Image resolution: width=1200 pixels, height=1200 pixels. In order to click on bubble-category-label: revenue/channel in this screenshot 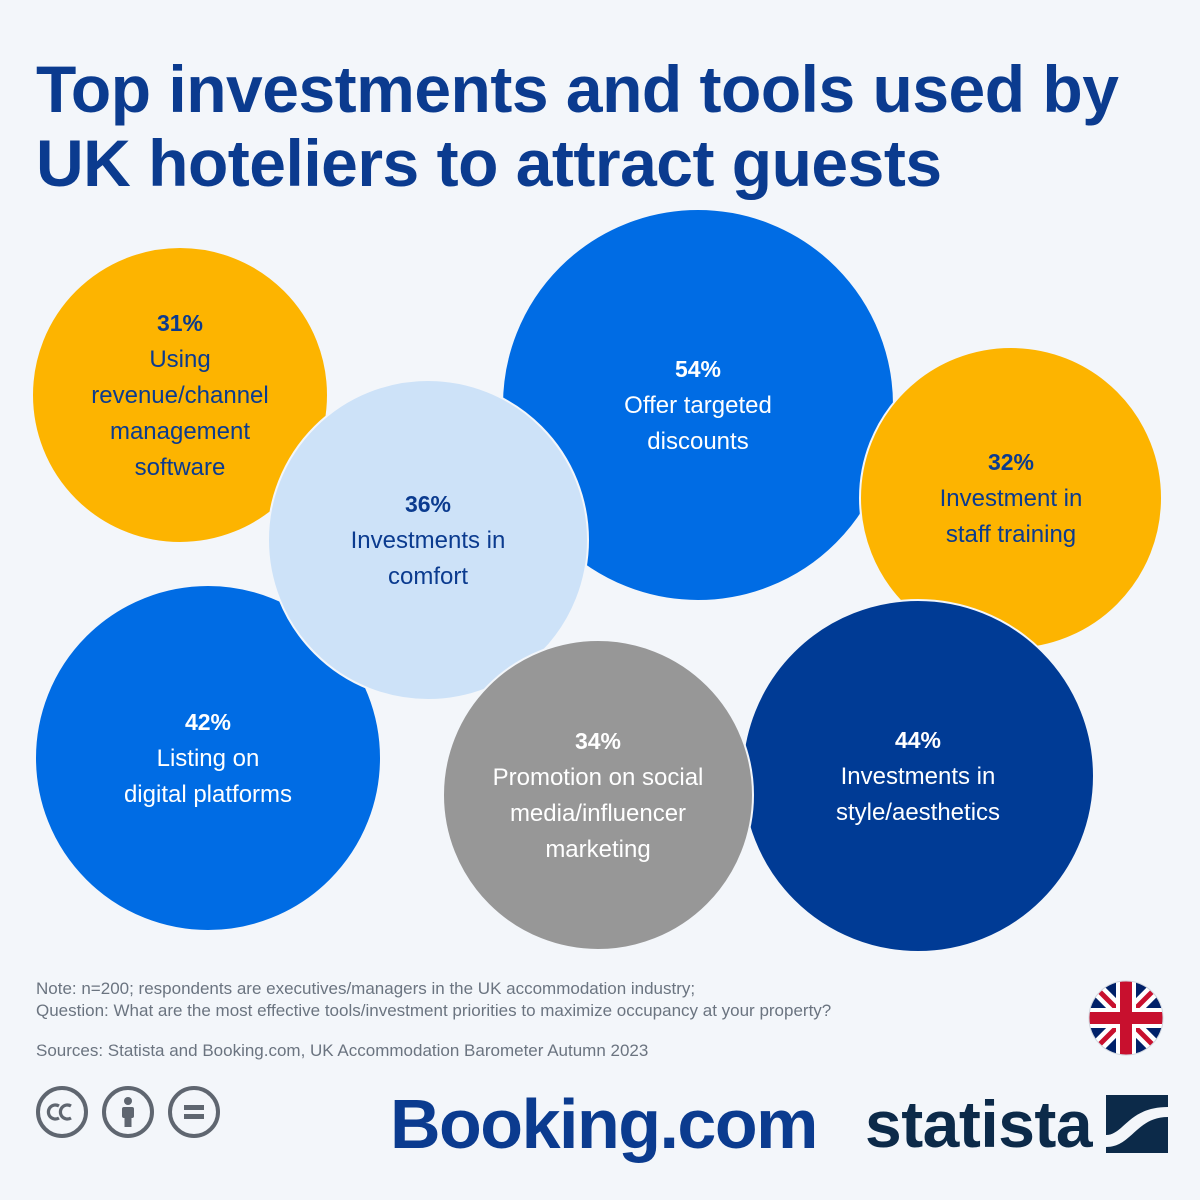, I will do `click(179, 395)`.